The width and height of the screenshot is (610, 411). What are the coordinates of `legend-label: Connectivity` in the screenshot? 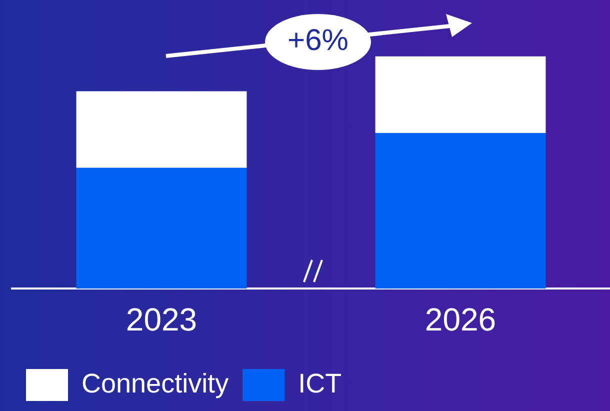 It's located at (156, 383).